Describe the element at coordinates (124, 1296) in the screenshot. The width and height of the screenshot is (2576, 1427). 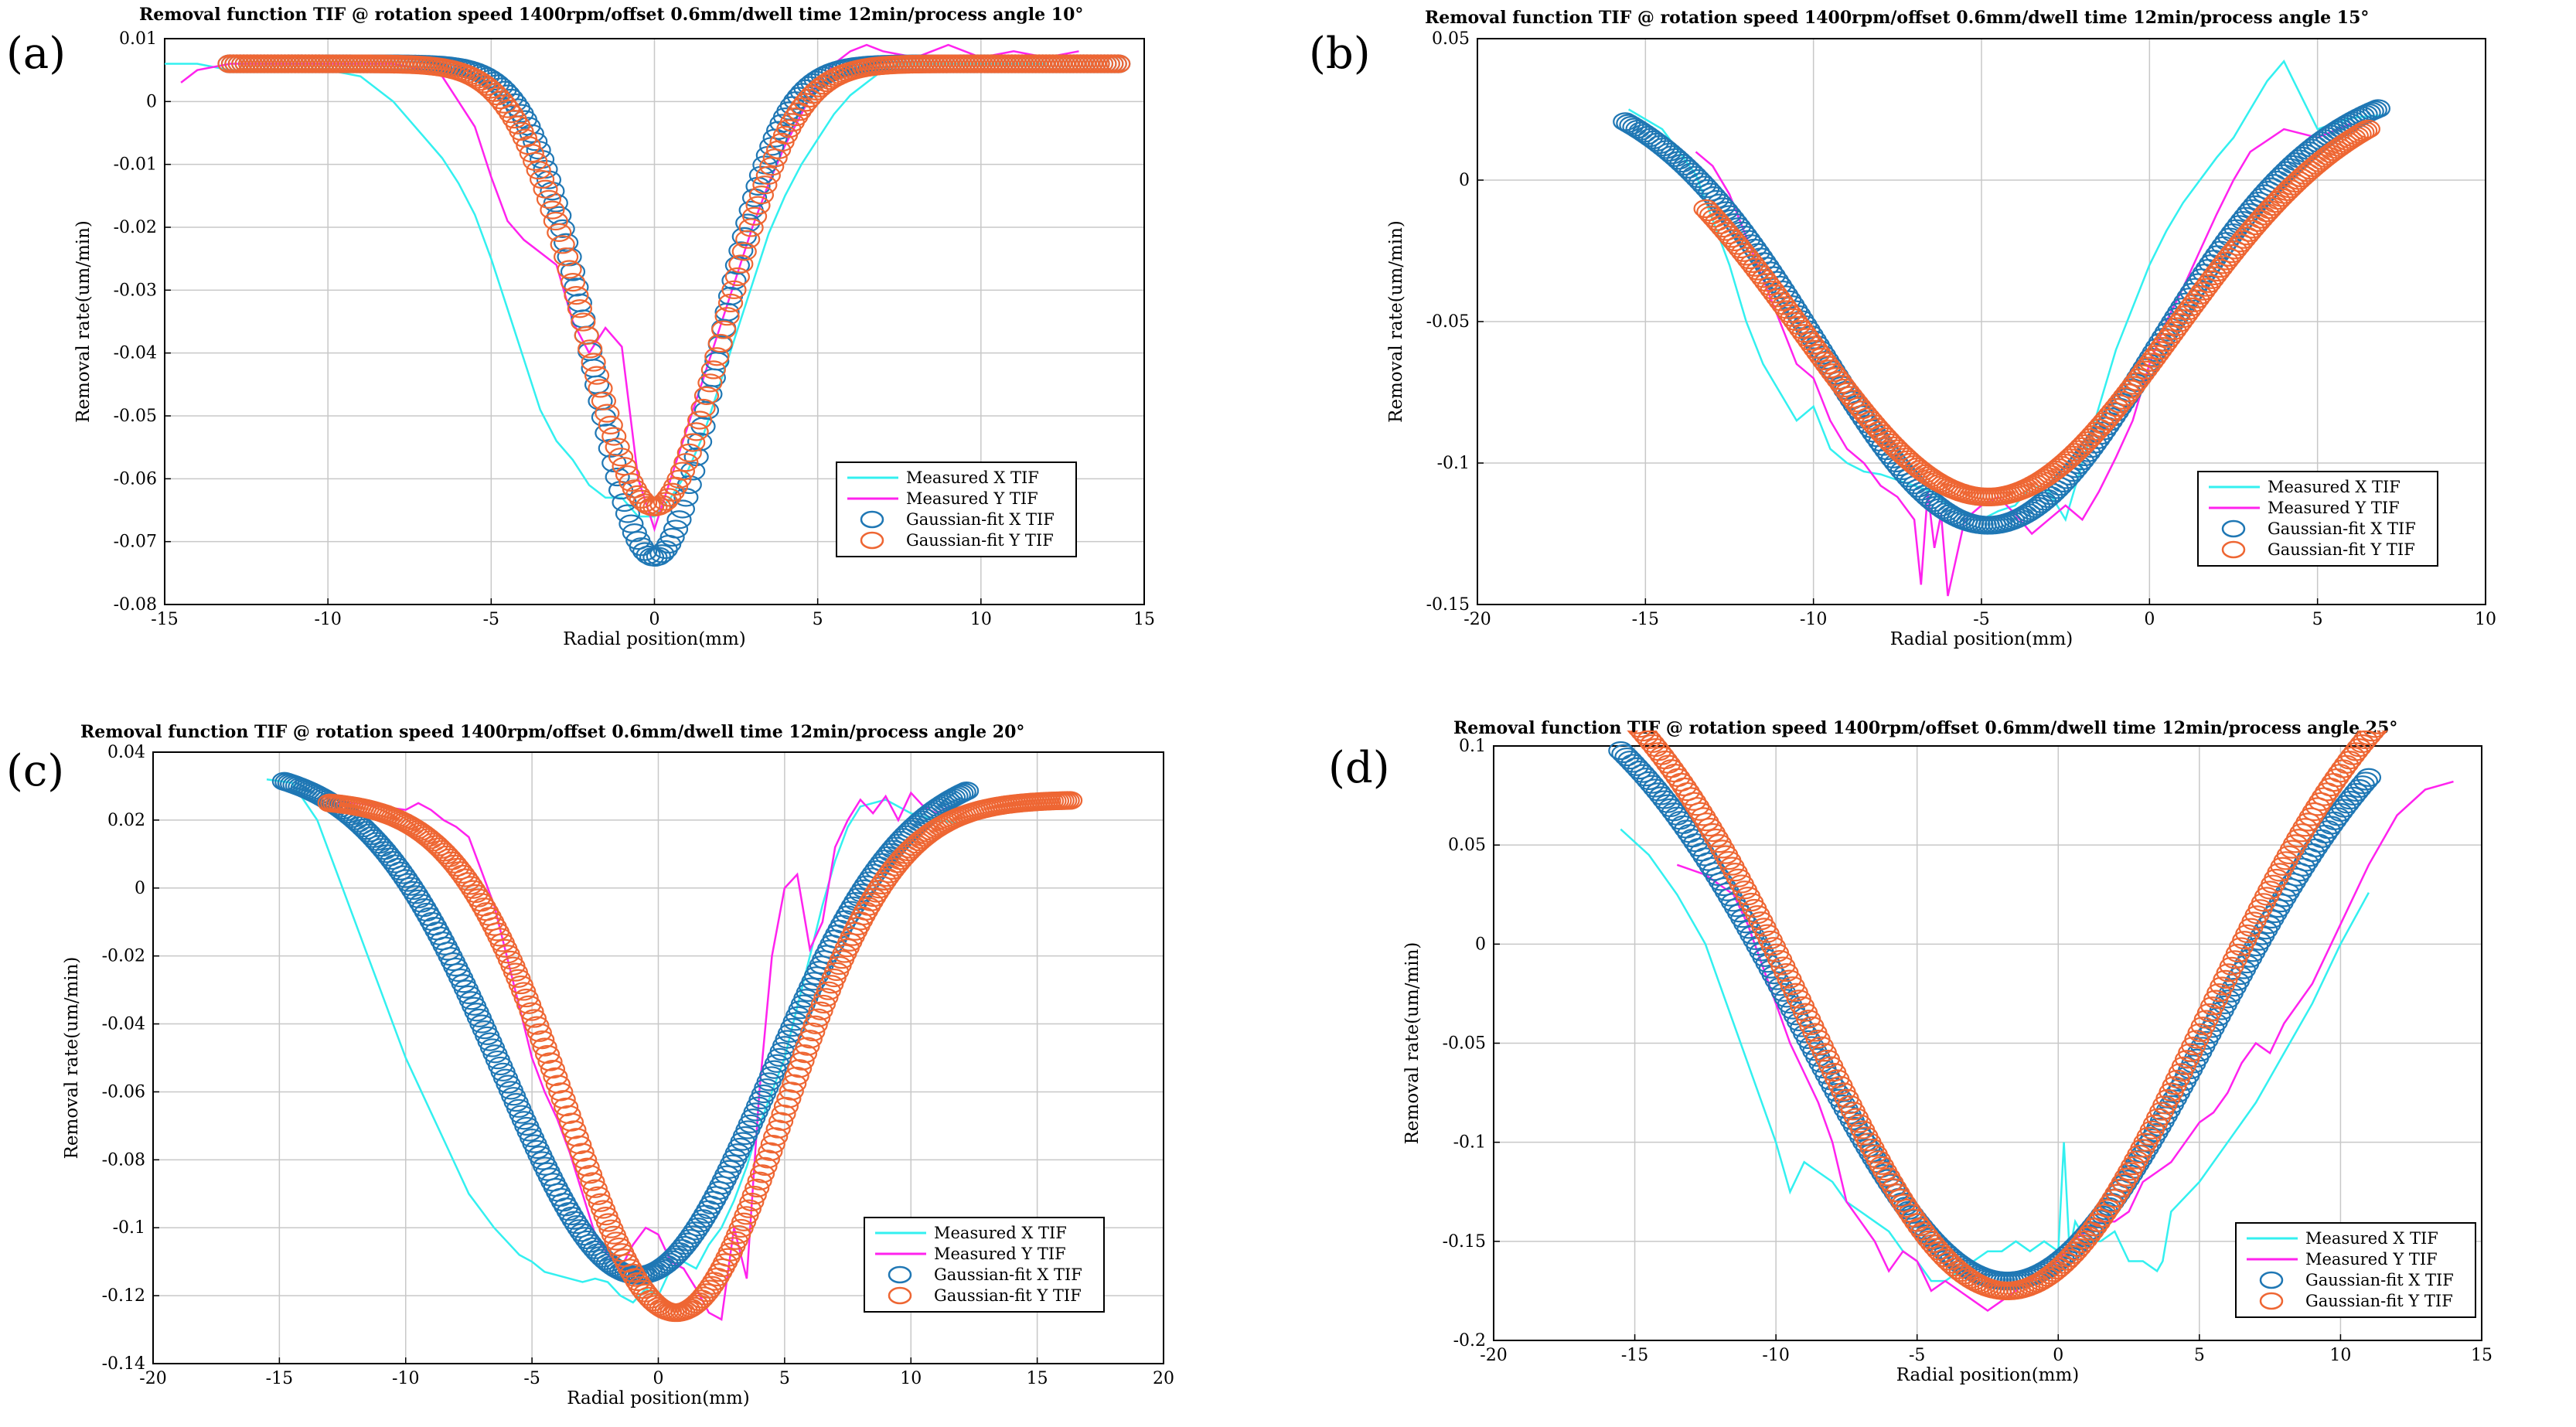
I see `y-tick-label: -0.12` at that location.